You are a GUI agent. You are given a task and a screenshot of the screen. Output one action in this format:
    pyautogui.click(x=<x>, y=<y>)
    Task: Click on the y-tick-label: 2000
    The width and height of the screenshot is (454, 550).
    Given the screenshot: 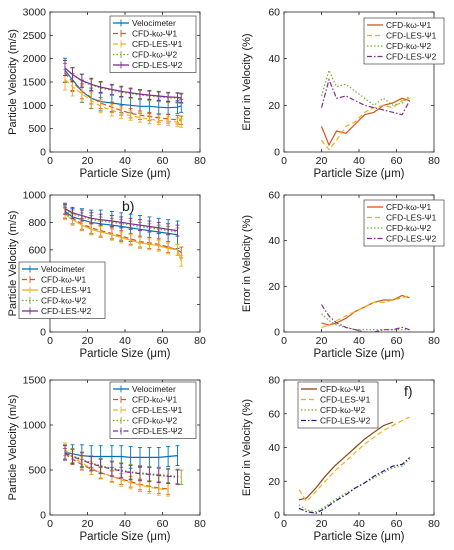 What is the action you would take?
    pyautogui.click(x=35, y=59)
    